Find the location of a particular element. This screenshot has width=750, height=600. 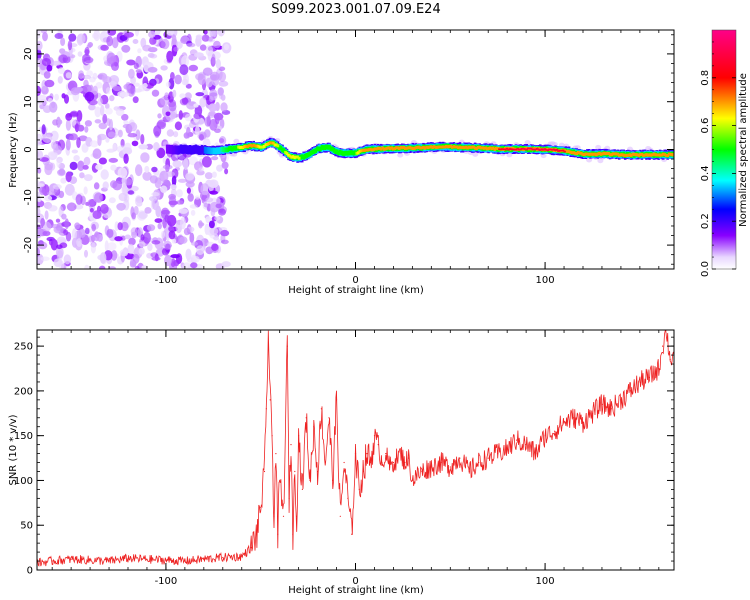

spectrogram-signal-ridge is located at coordinates (418, 150).